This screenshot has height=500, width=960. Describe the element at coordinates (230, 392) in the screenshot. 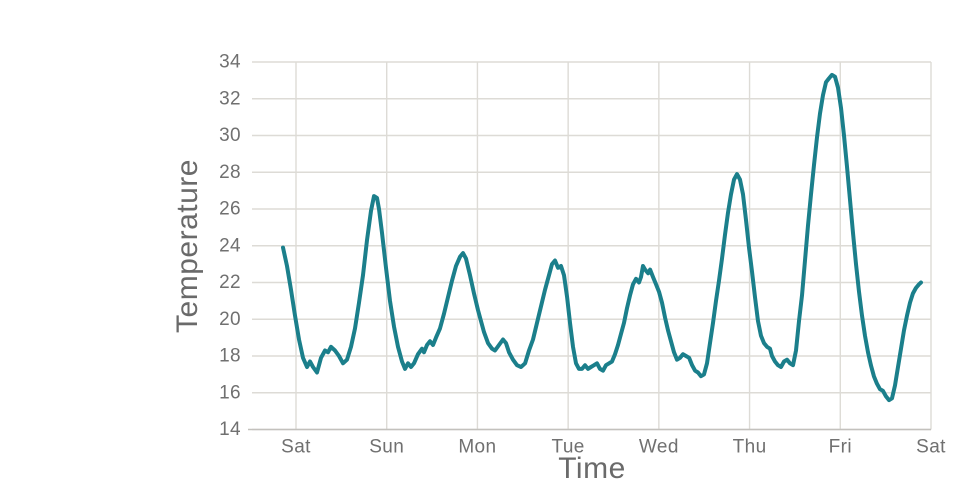

I see `y-tick-label: 16` at that location.